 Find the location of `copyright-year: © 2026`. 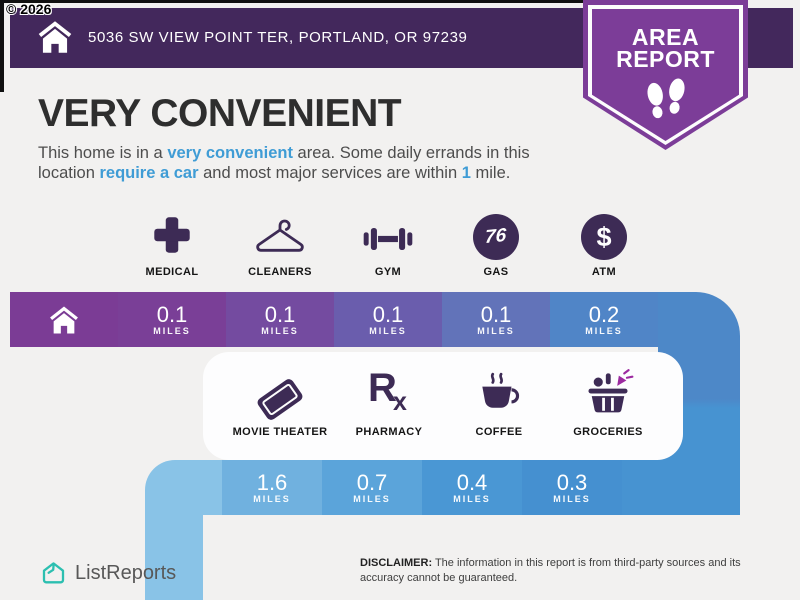

copyright-year: © 2026 is located at coordinates (29, 9).